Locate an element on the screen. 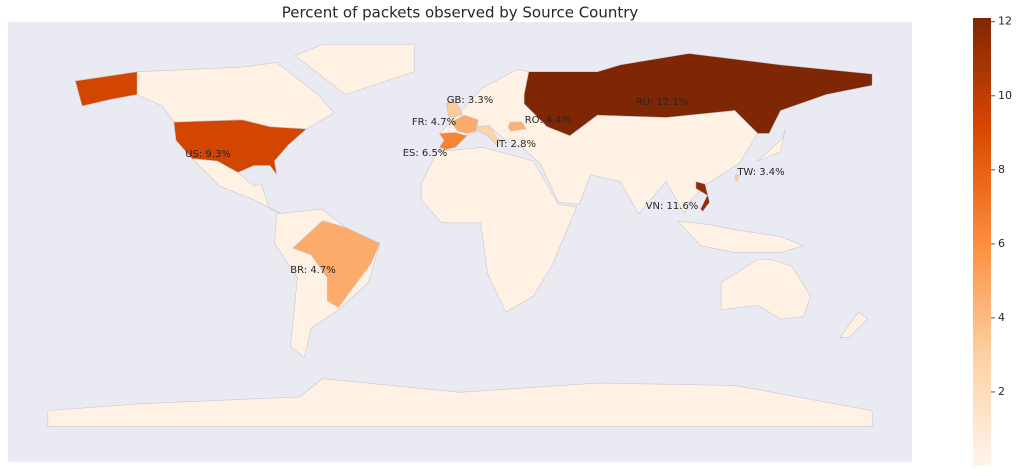  colorbar-tick-label: 10 is located at coordinates (1005, 95).